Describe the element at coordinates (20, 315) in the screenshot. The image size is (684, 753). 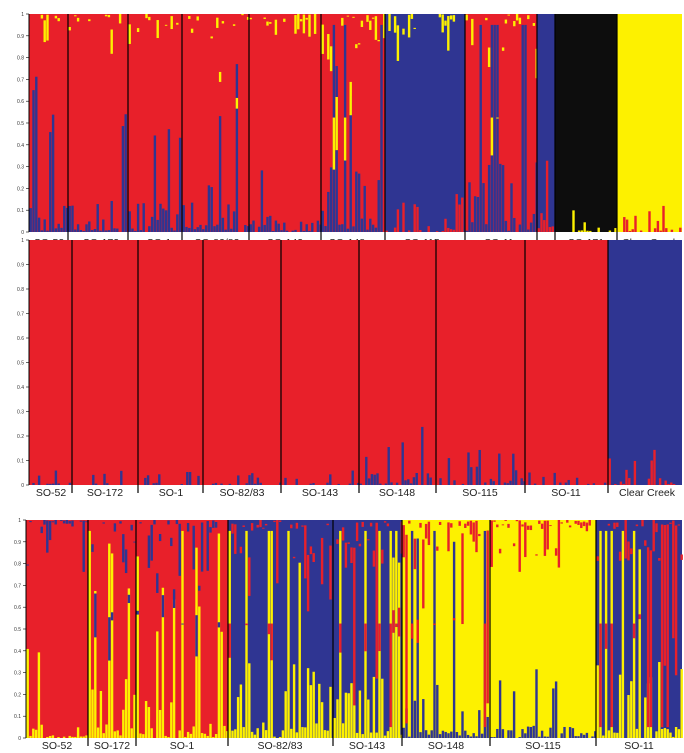
I see `y-tick-label: 0.7` at that location.